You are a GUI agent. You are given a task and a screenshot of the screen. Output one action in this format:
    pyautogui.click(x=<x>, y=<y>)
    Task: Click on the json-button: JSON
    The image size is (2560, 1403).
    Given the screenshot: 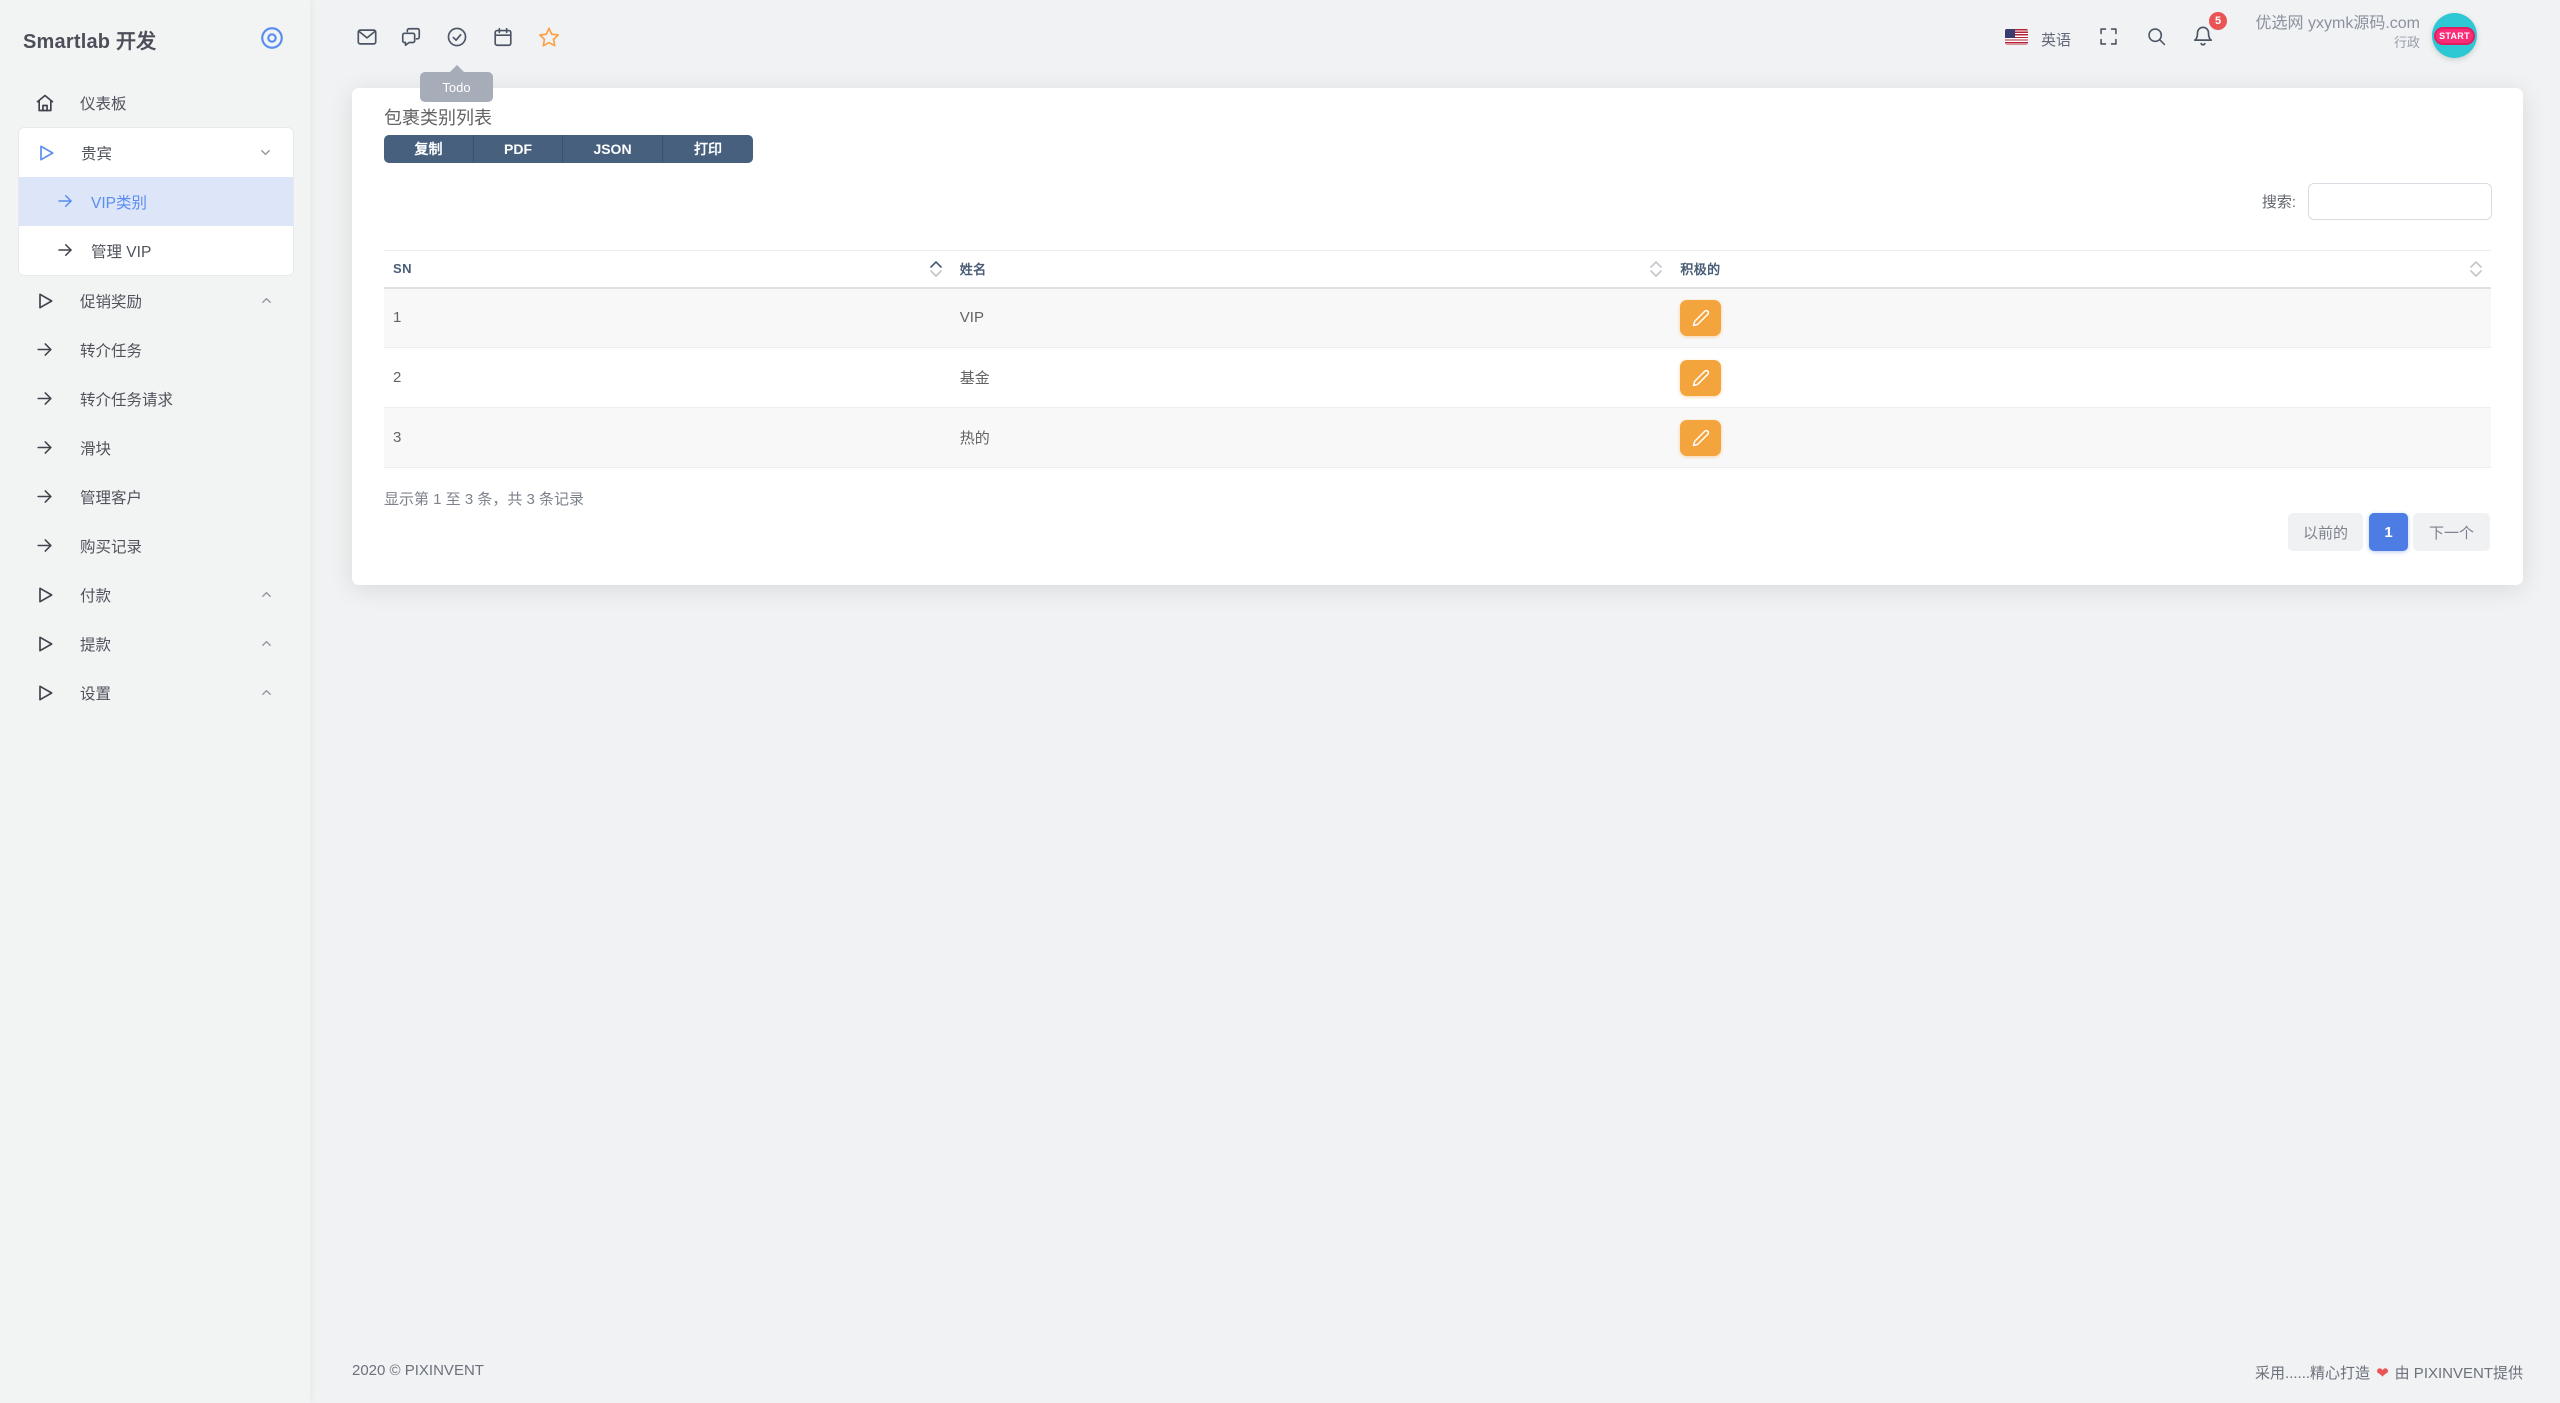 What is the action you would take?
    pyautogui.click(x=613, y=149)
    